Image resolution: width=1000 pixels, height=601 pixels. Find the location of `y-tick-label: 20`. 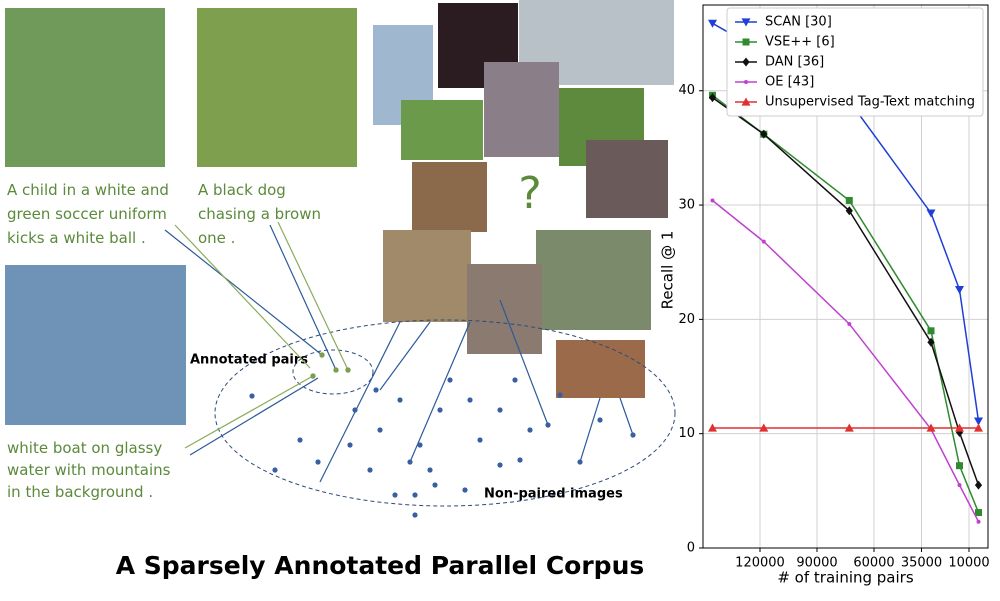

y-tick-label: 20 is located at coordinates (686, 319).